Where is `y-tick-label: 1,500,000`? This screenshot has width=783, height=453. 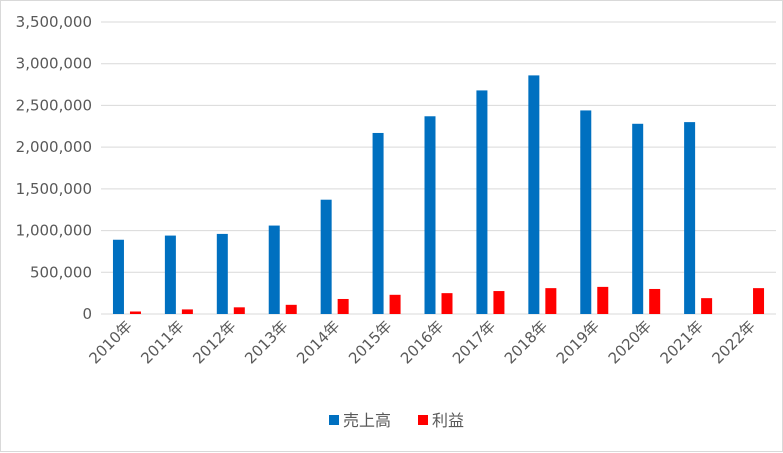
y-tick-label: 1,500,000 is located at coordinates (54, 189).